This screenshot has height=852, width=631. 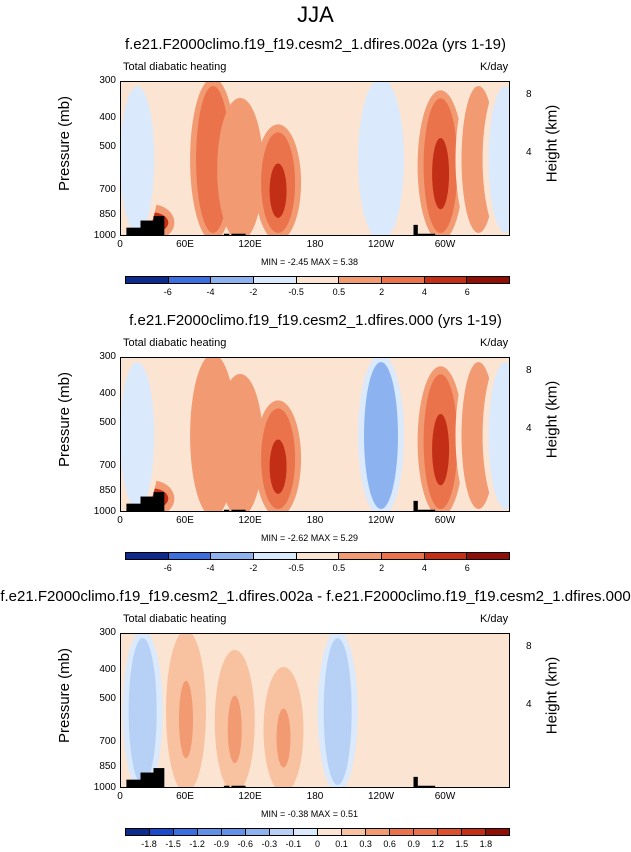 What do you see at coordinates (210, 292) in the screenshot?
I see `colorbar-tick-label: -4` at bounding box center [210, 292].